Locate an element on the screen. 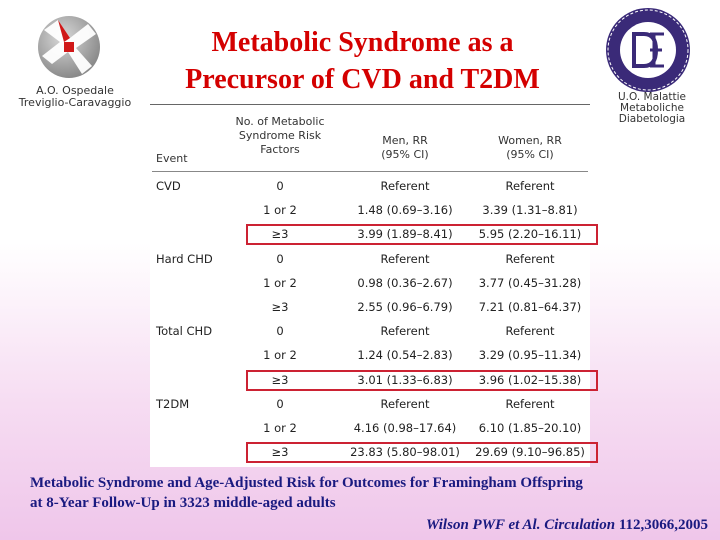  title-line-1: Metabolic Syndrome as a is located at coordinates (362, 42).